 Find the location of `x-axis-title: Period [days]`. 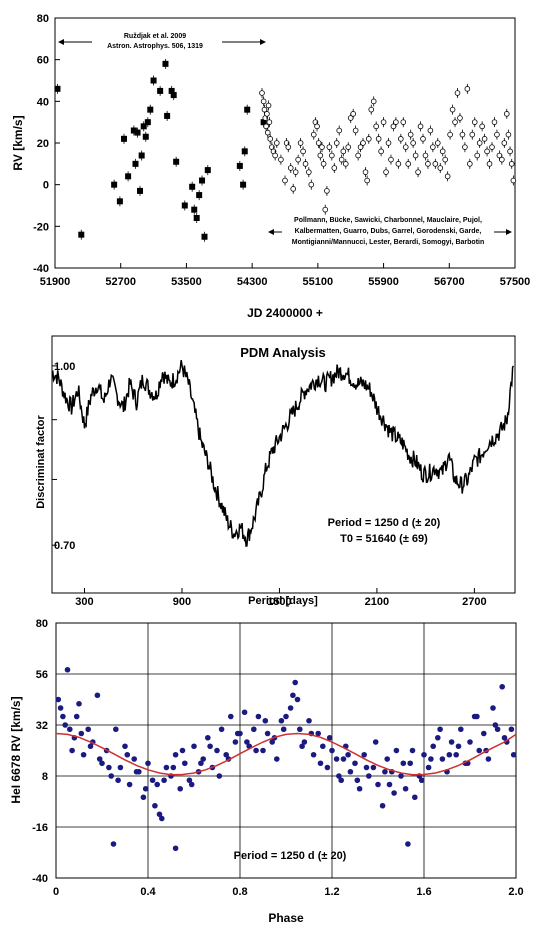

x-axis-title: Period [days] is located at coordinates (283, 601).